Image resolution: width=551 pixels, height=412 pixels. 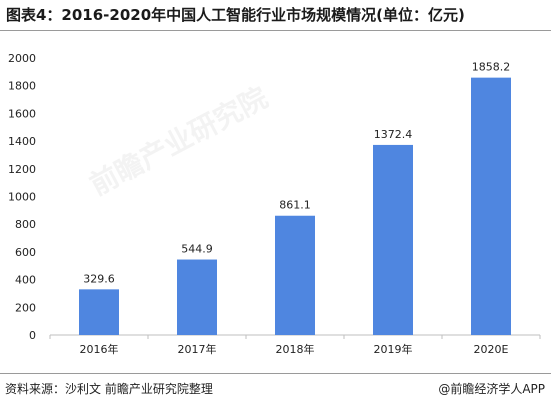 I want to click on x-tick-label: 2017年, so click(x=197, y=349).